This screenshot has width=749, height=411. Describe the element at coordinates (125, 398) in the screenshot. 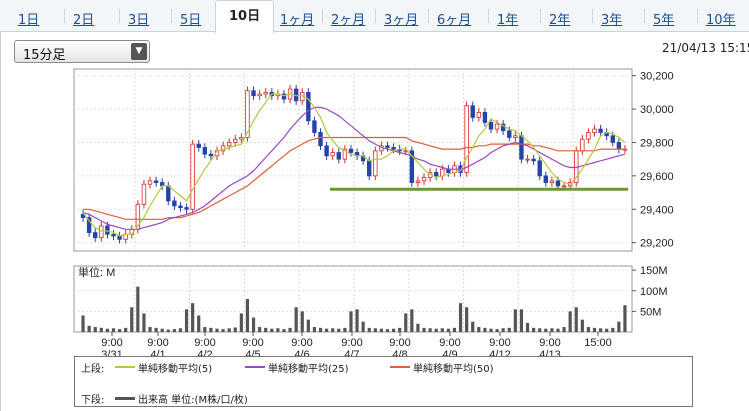

I see `legend-volume-line` at that location.